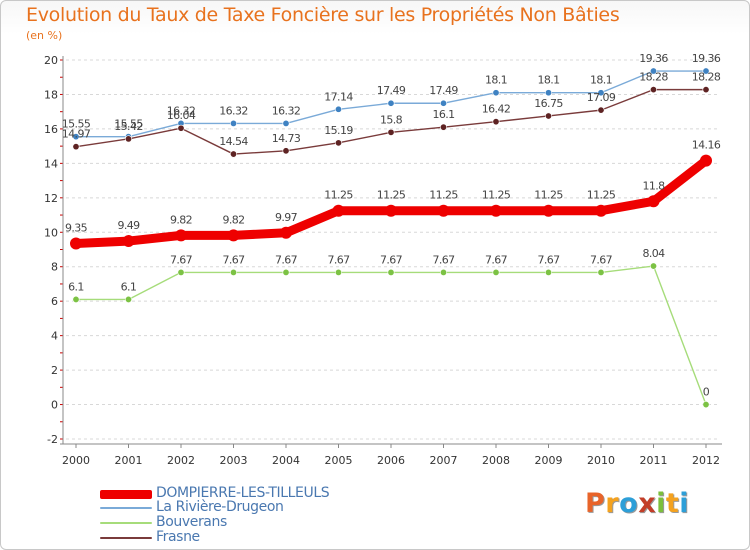 Image resolution: width=750 pixels, height=550 pixels. I want to click on x-tick-label: 2009, so click(549, 460).